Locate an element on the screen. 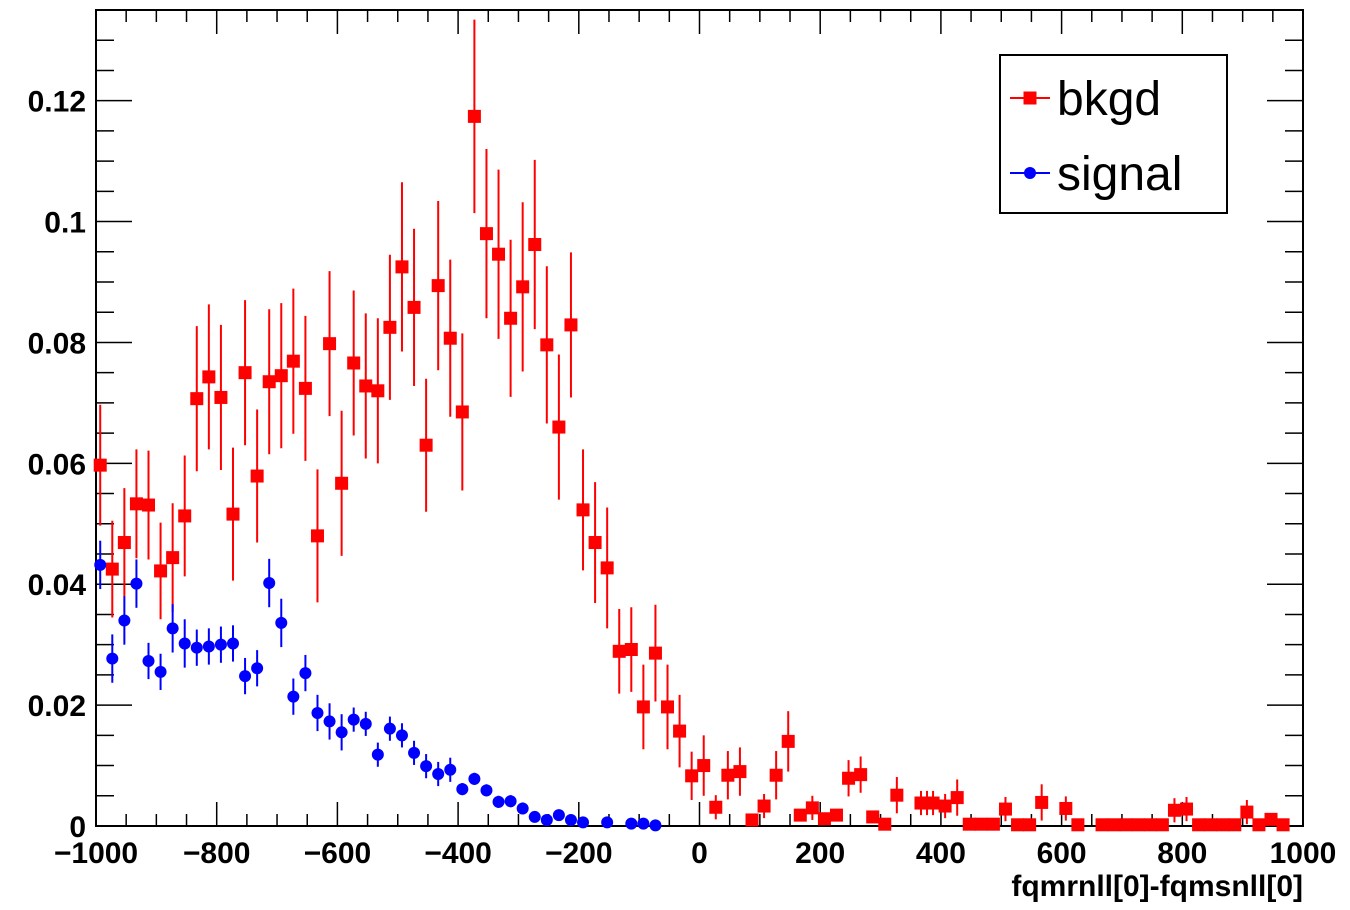 Image resolution: width=1350 pixels, height=910 pixels. x-tick-label: 800 is located at coordinates (1182, 853).